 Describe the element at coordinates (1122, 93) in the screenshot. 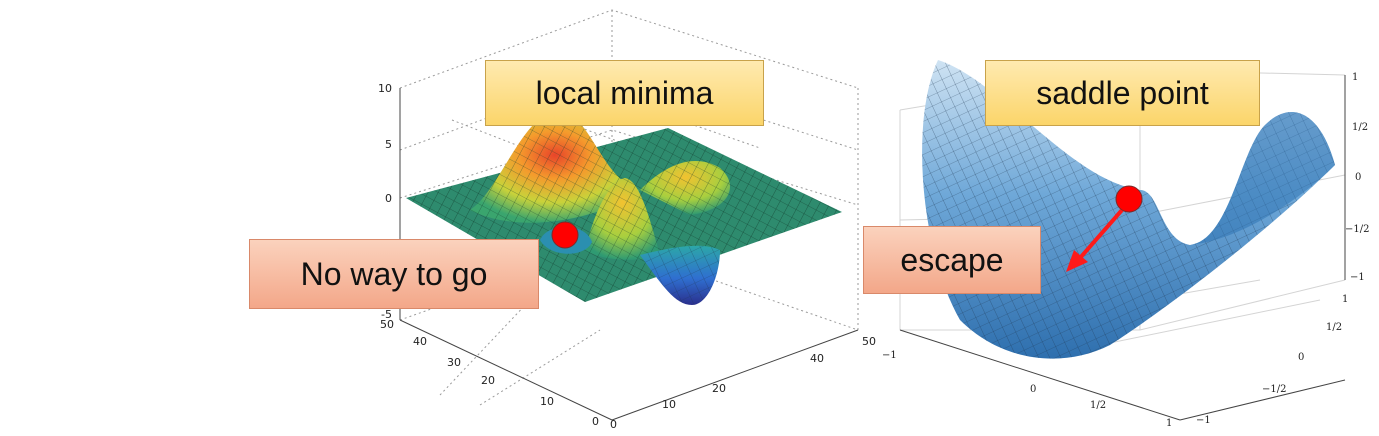

I see `saddle-point-callout: saddle point` at that location.